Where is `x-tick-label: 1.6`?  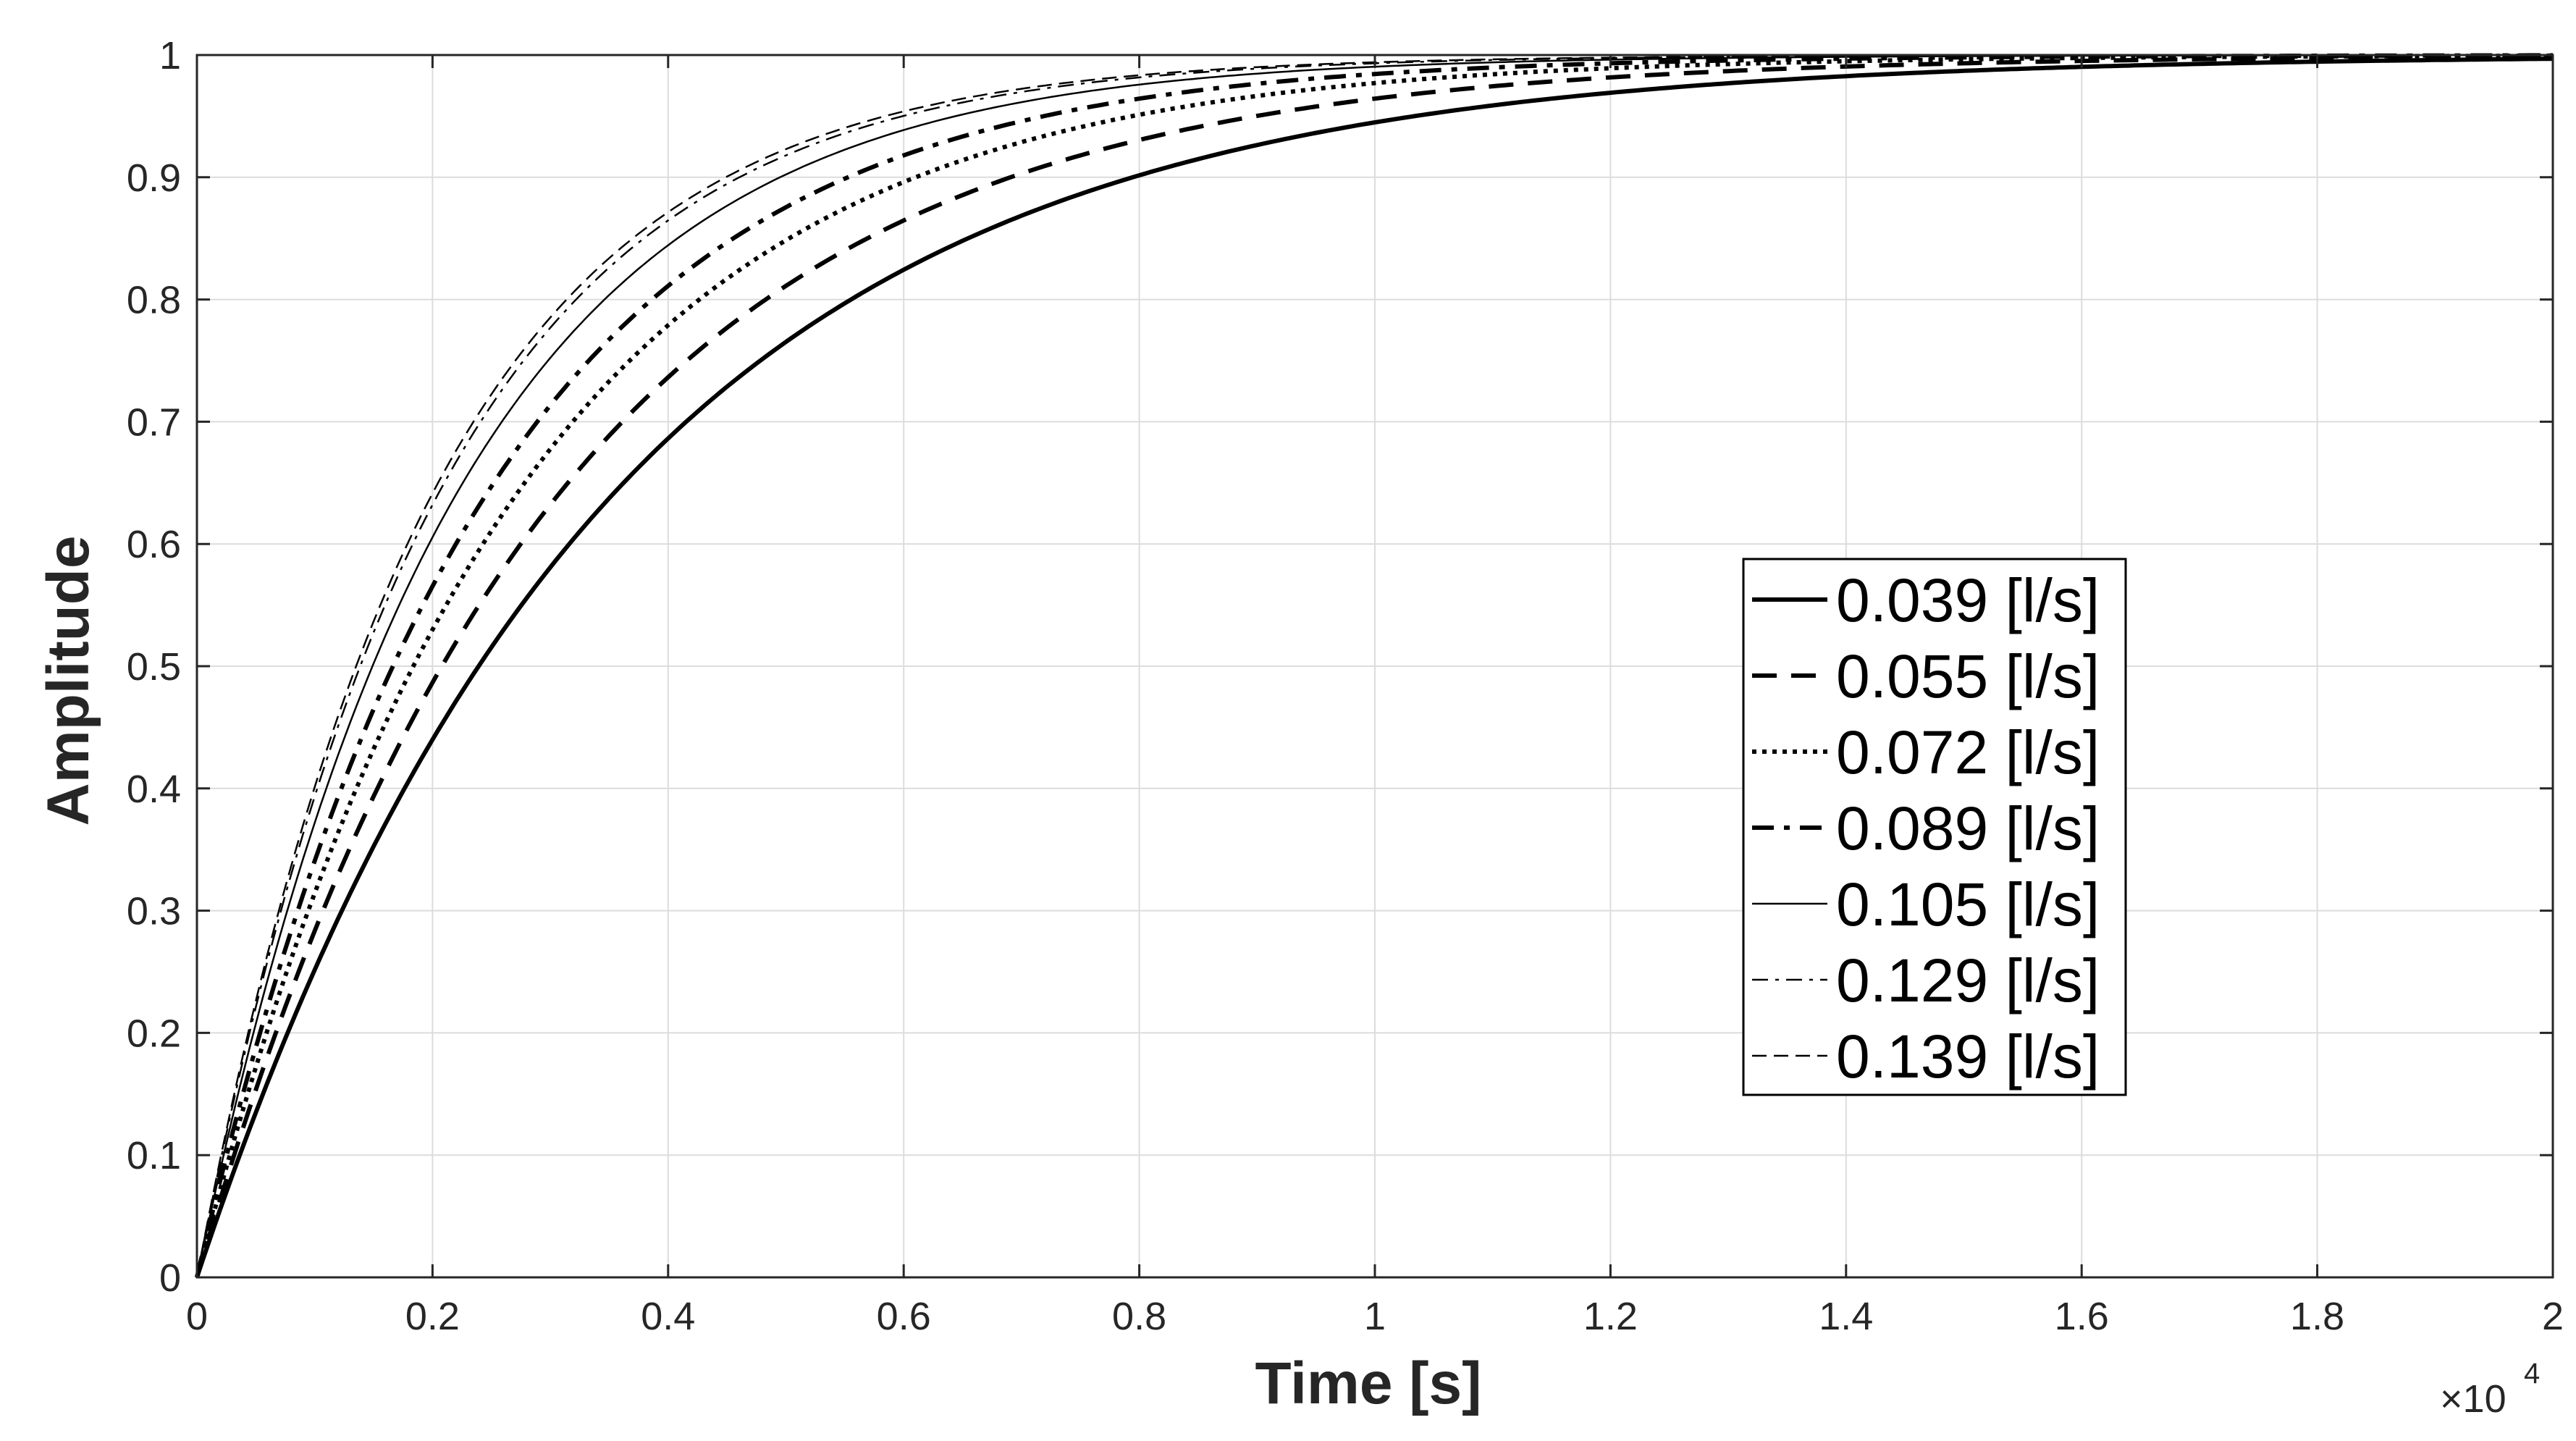
x-tick-label: 1.6 is located at coordinates (2082, 1316).